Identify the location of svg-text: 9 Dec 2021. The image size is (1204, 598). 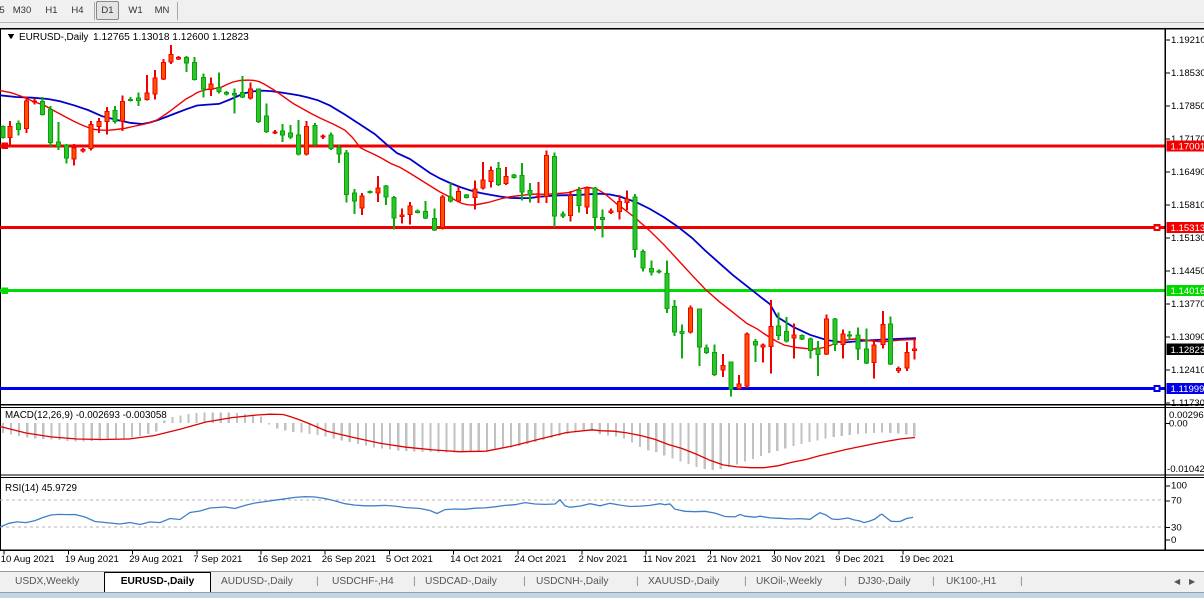
(859, 559).